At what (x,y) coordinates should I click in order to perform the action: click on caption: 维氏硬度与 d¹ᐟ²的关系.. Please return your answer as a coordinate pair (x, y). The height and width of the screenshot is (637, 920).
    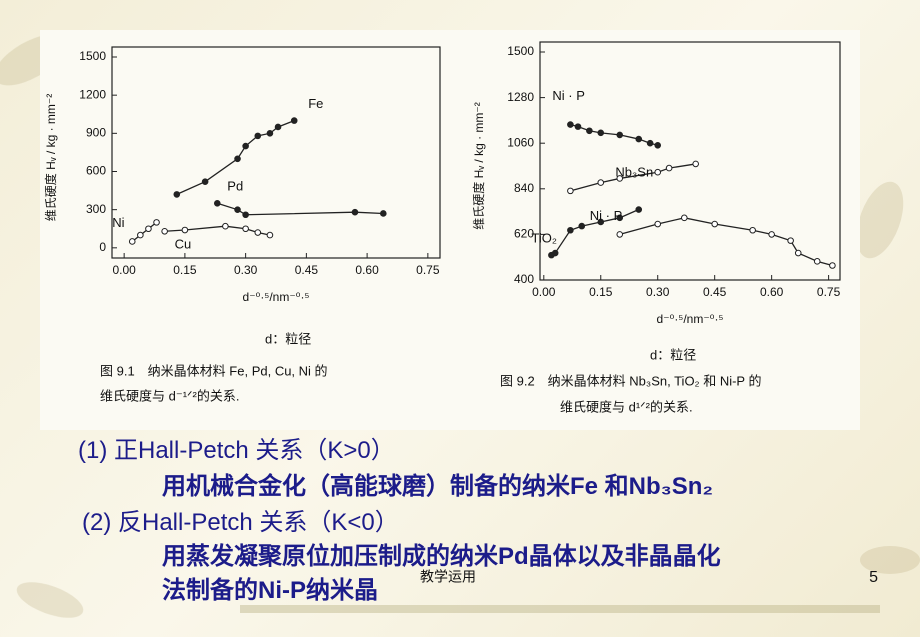
    Looking at the image, I should click on (626, 406).